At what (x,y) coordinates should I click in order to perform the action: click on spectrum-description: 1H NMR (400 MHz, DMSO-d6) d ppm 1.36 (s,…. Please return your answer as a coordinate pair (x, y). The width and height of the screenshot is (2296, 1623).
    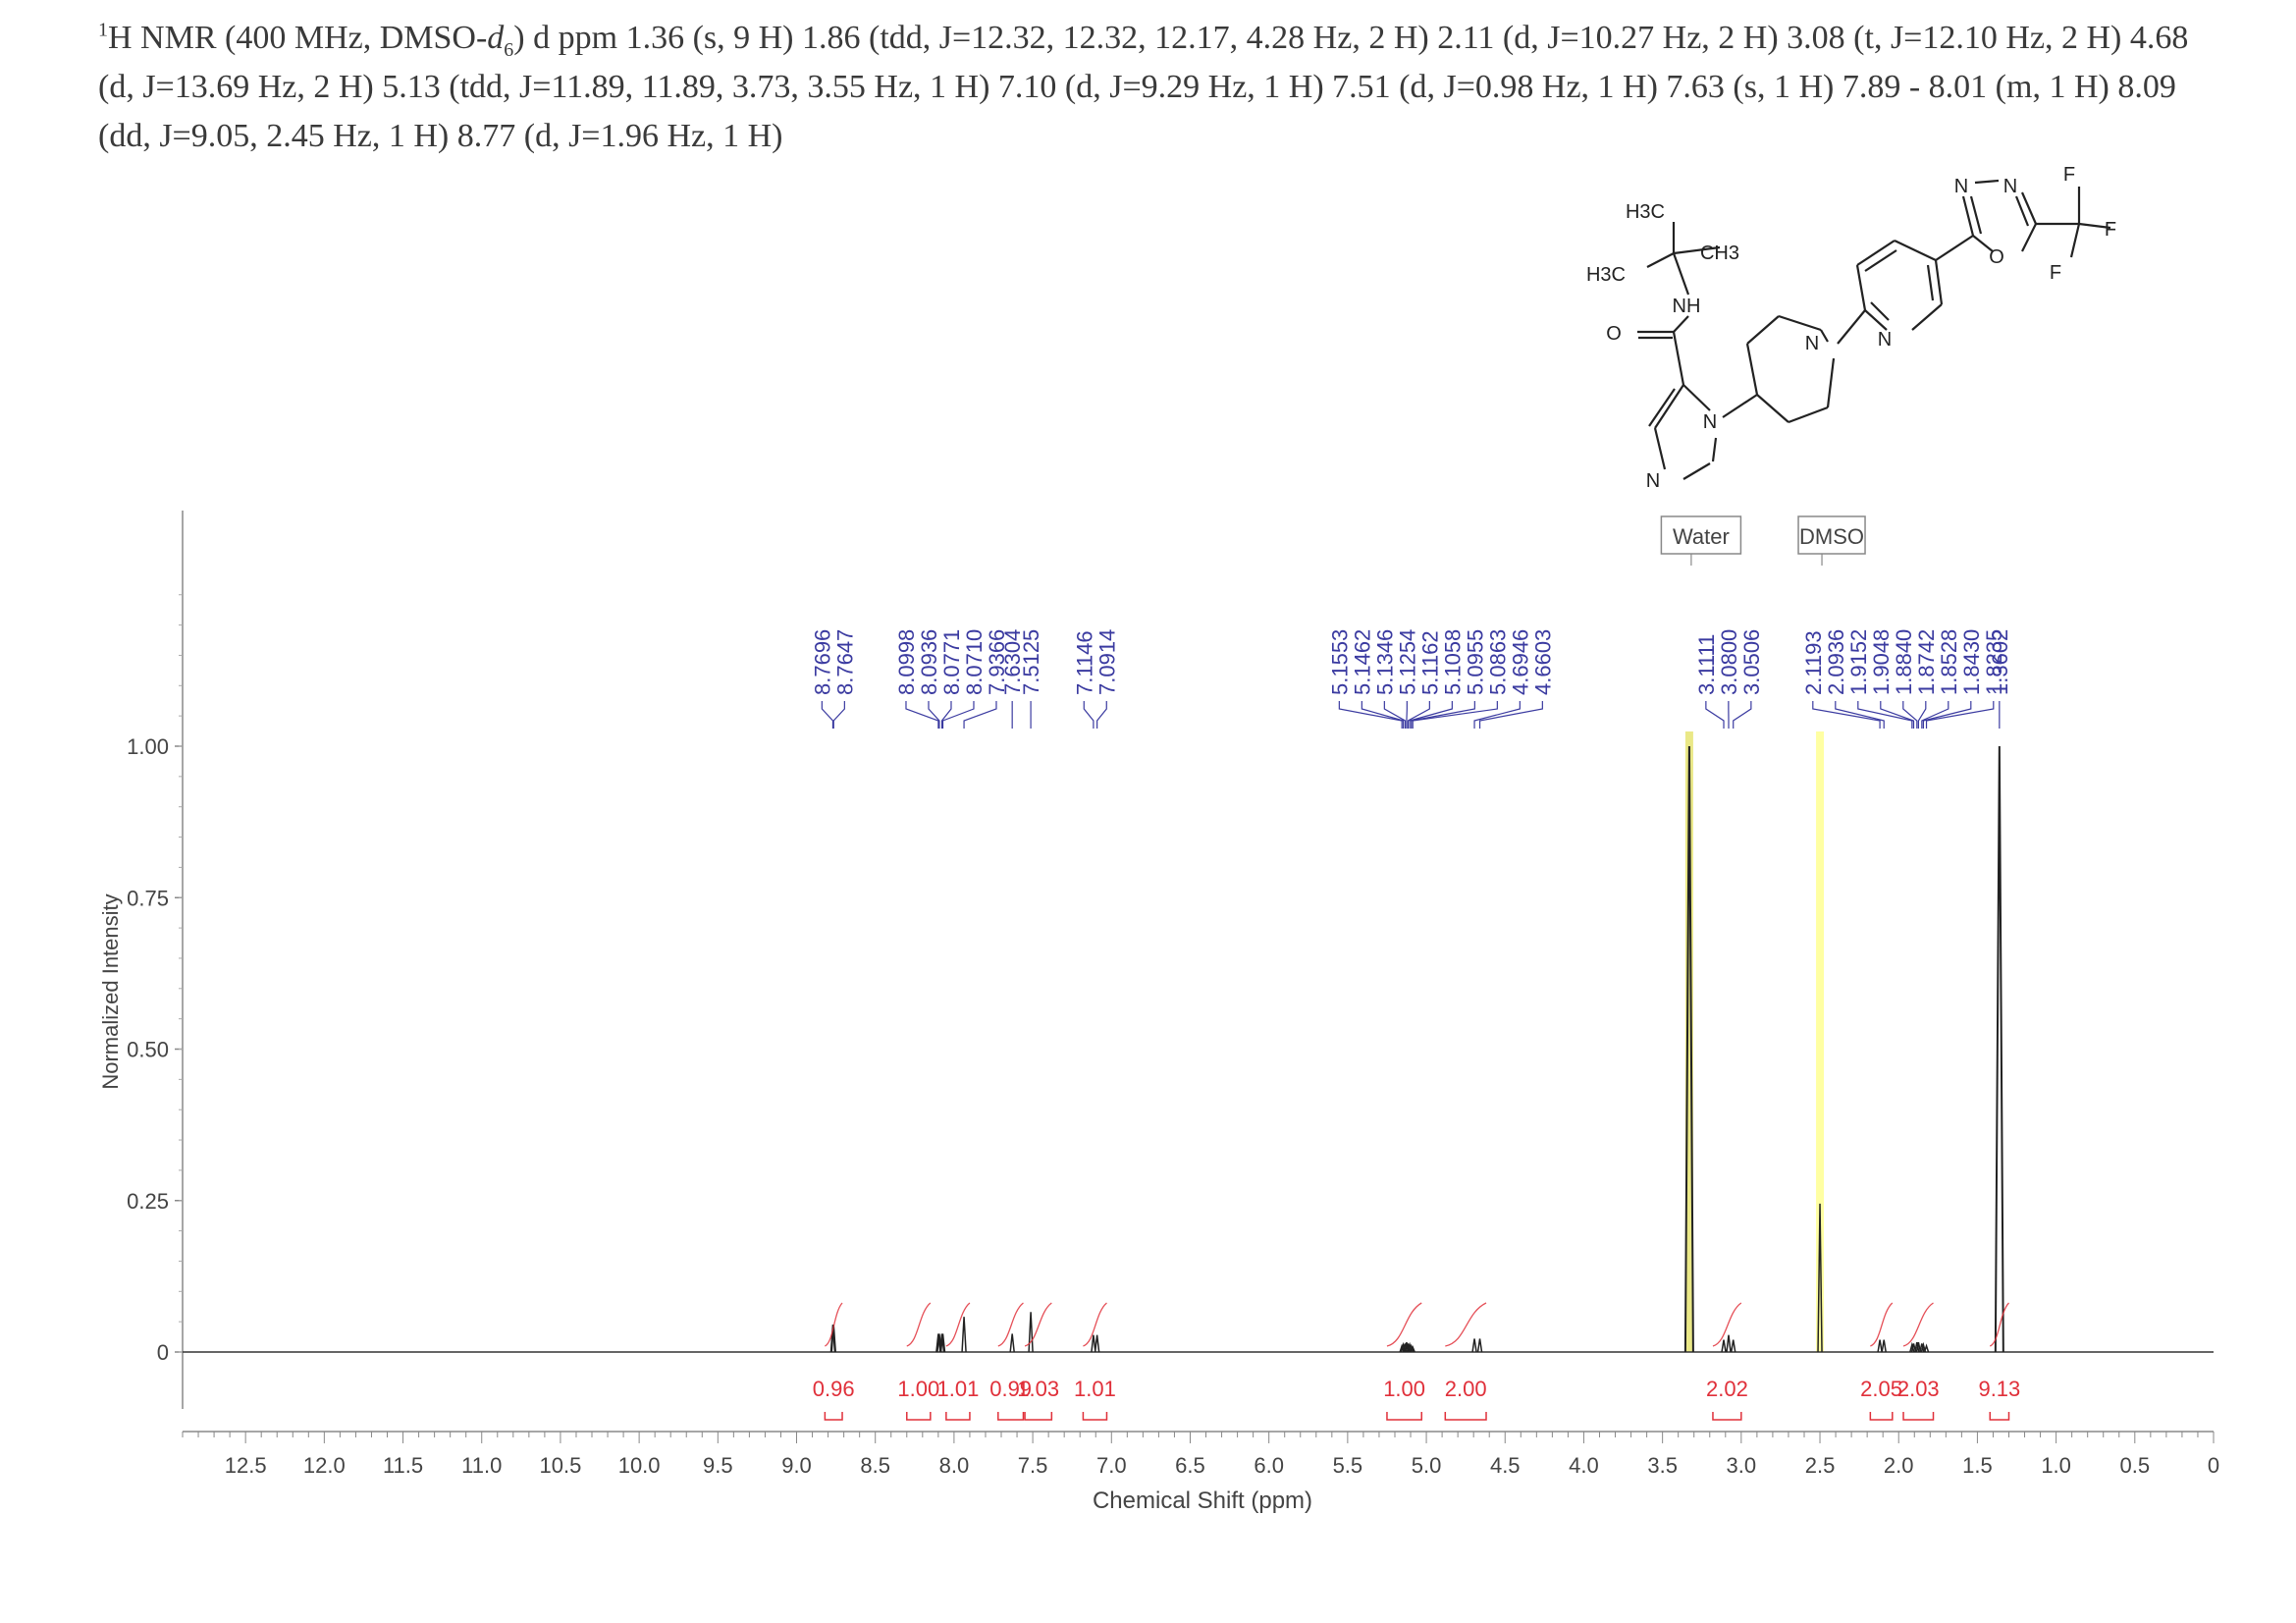
    Looking at the image, I should click on (1178, 87).